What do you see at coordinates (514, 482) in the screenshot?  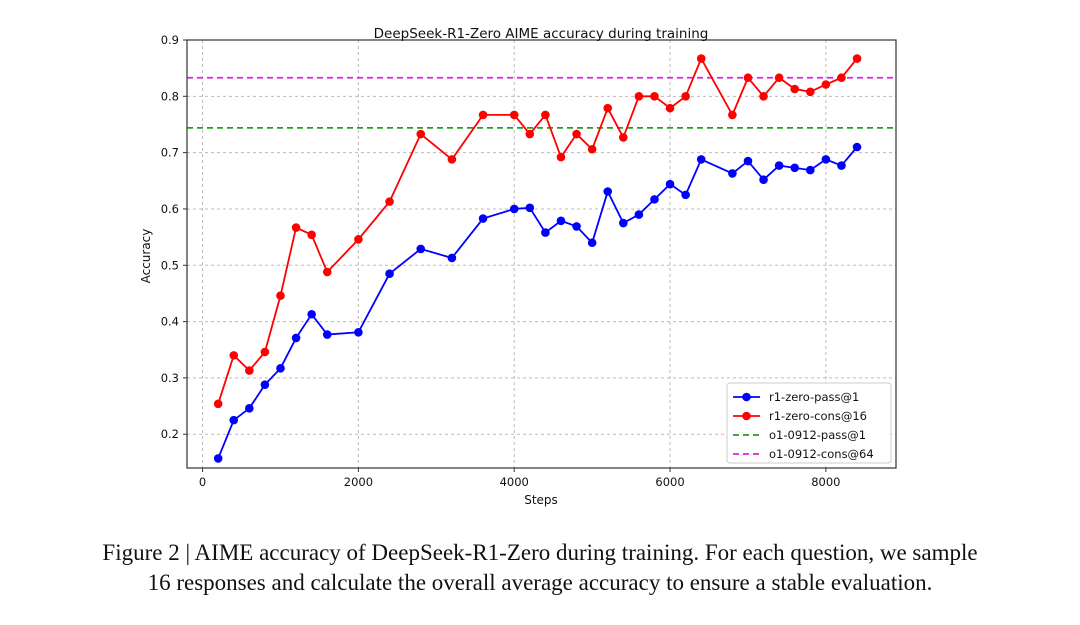 I see `x-tick-label: 4000` at bounding box center [514, 482].